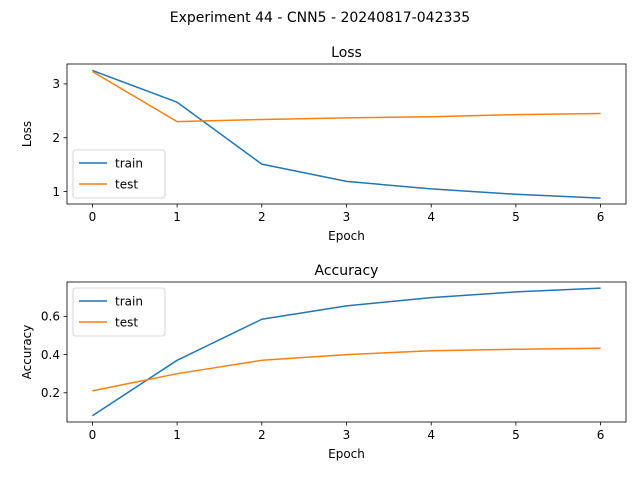 This screenshot has width=640, height=480. What do you see at coordinates (50, 393) in the screenshot?
I see `y-tick-label: 0.2` at bounding box center [50, 393].